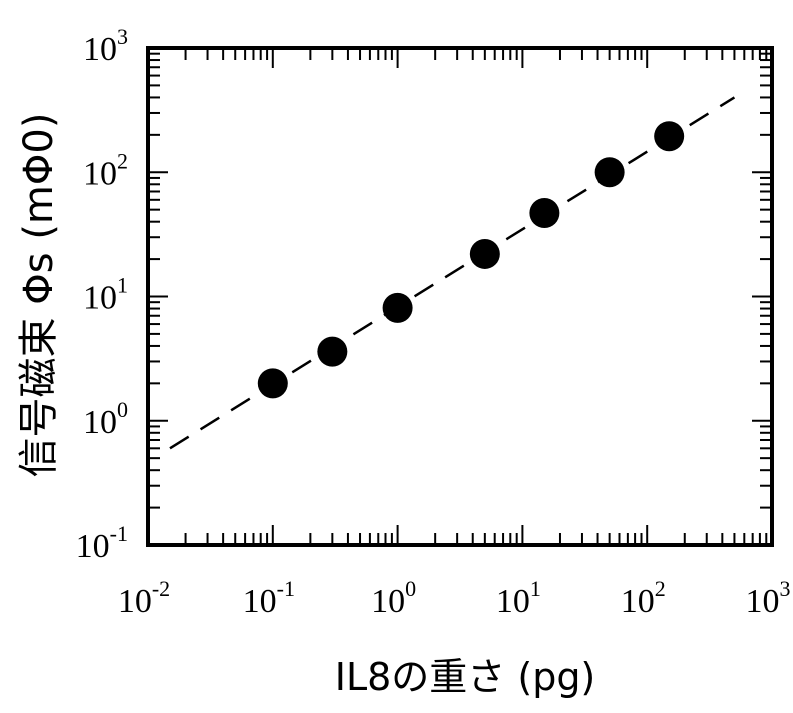 Image resolution: width=793 pixels, height=713 pixels. What do you see at coordinates (105, 170) in the screenshot?
I see `y-tick-label: 10²` at bounding box center [105, 170].